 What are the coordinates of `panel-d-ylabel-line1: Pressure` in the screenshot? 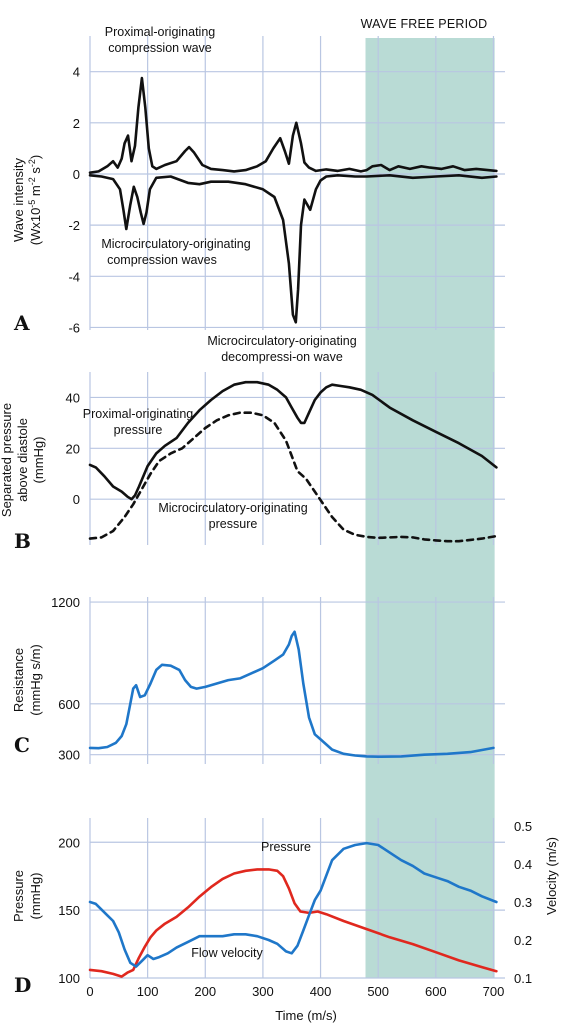 It's located at (18, 896).